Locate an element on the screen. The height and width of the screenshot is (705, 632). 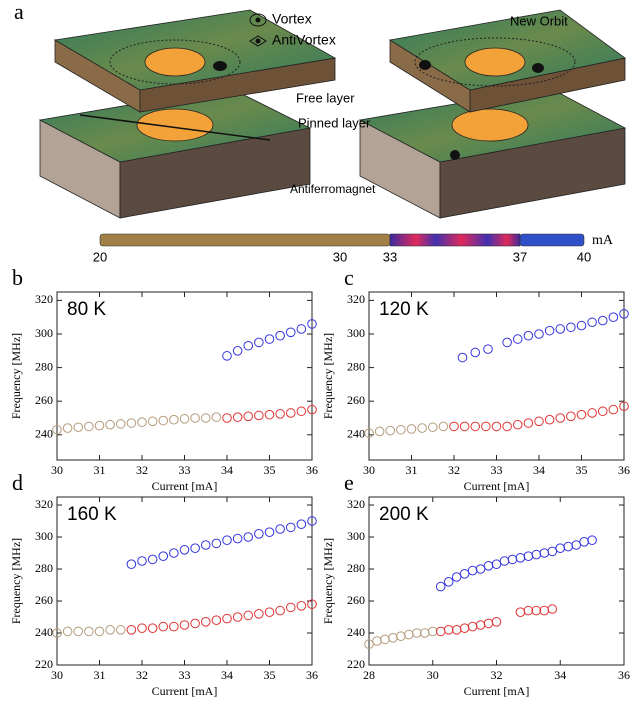
scale-label: 37 is located at coordinates (520, 256).